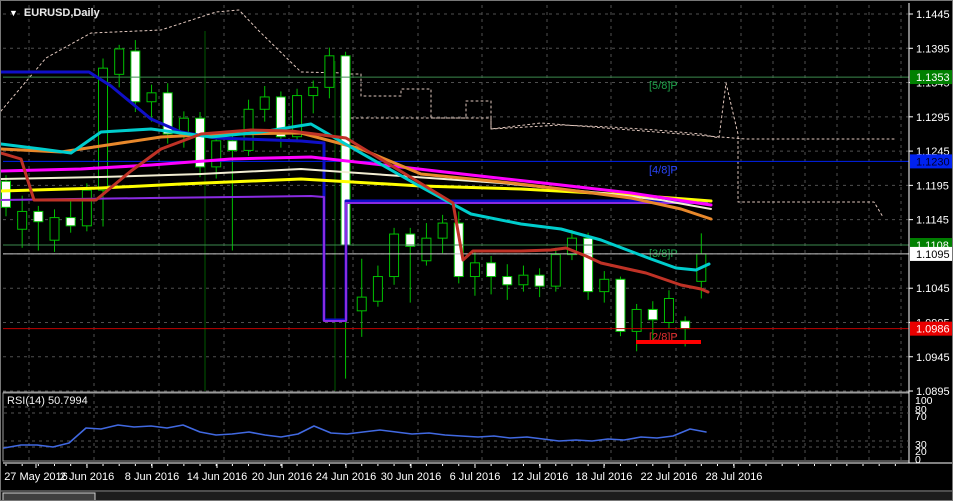 The image size is (953, 501). I want to click on price-badge-label: 1.1353, so click(933, 78).